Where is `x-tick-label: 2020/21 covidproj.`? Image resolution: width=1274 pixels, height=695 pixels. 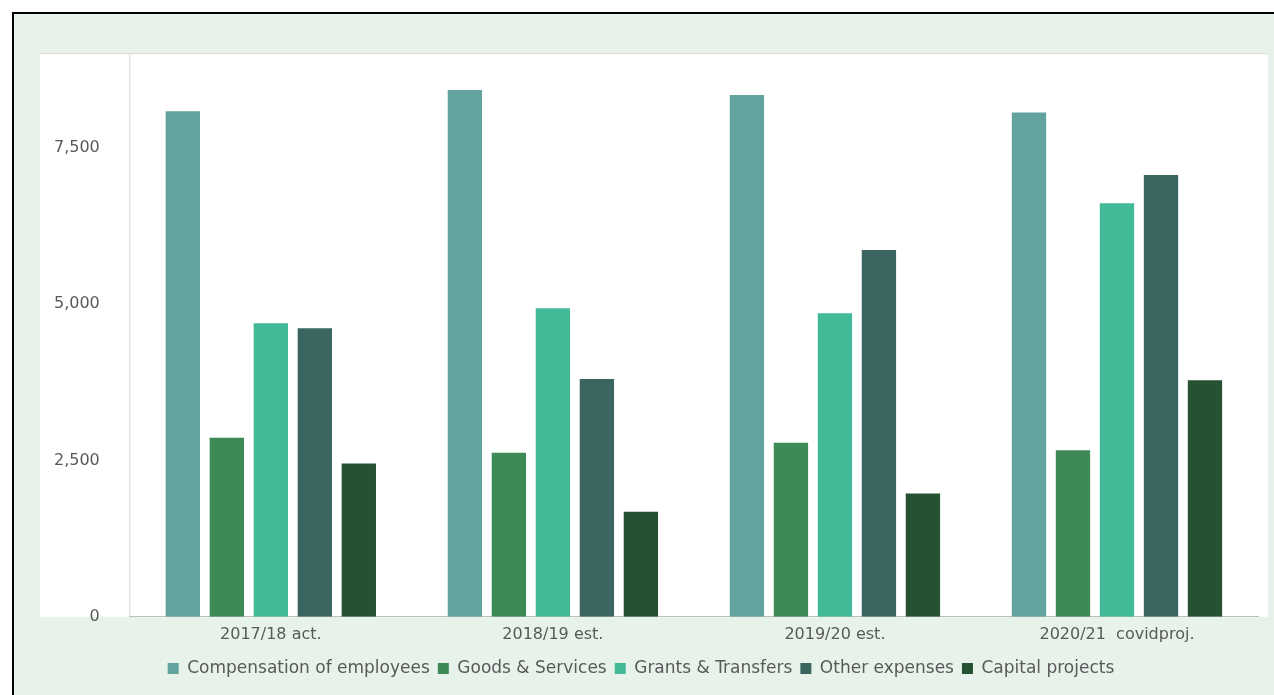
x-tick-label: 2020/21 covidproj. is located at coordinates (1117, 633).